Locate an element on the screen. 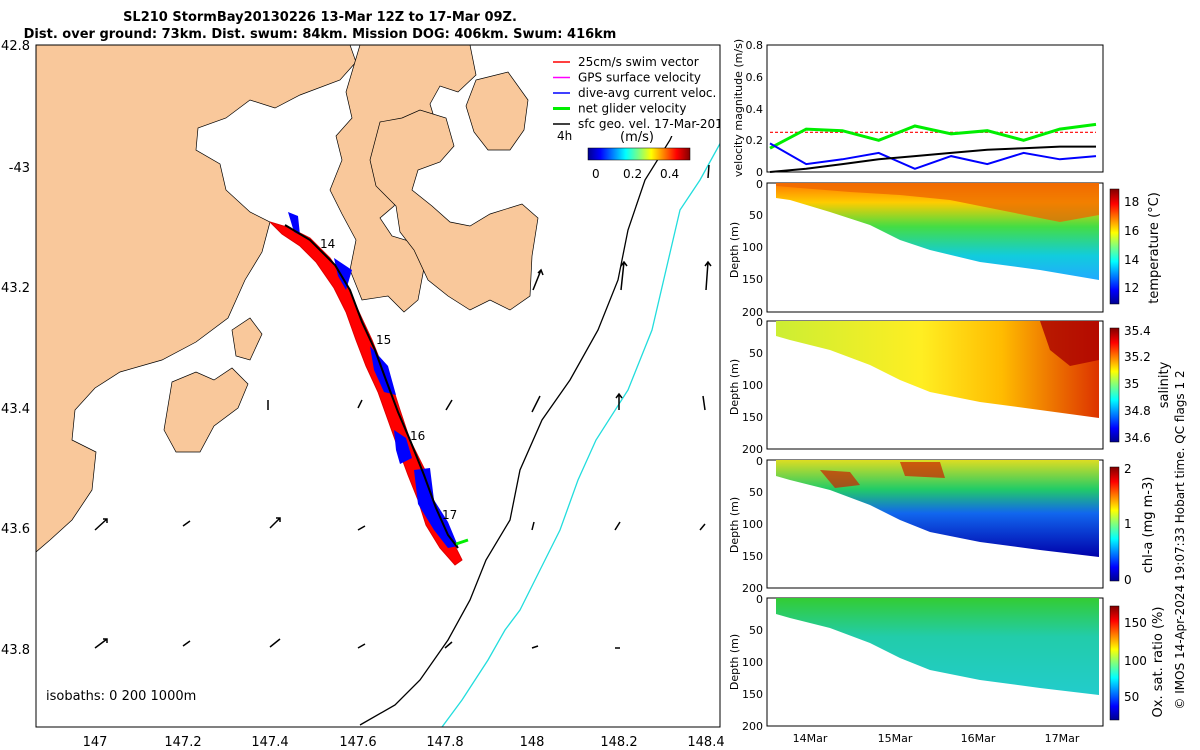 The width and height of the screenshot is (1200, 750). lon-tick-5: 148 is located at coordinates (532, 742).